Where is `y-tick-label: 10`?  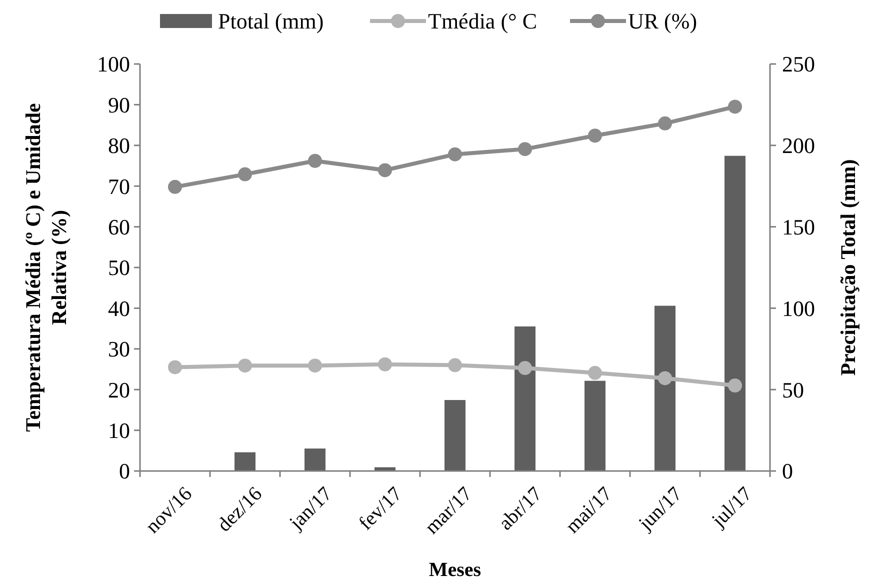
y-tick-label: 10 is located at coordinates (119, 430).